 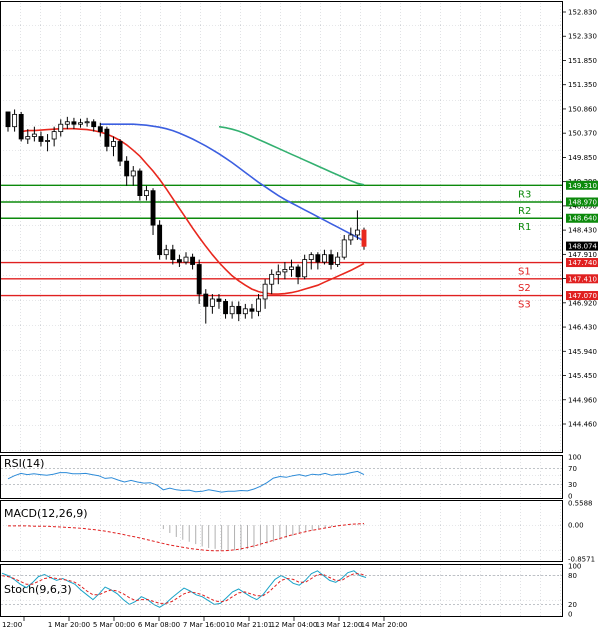 I want to click on stoch-k-line, so click(x=184, y=589).